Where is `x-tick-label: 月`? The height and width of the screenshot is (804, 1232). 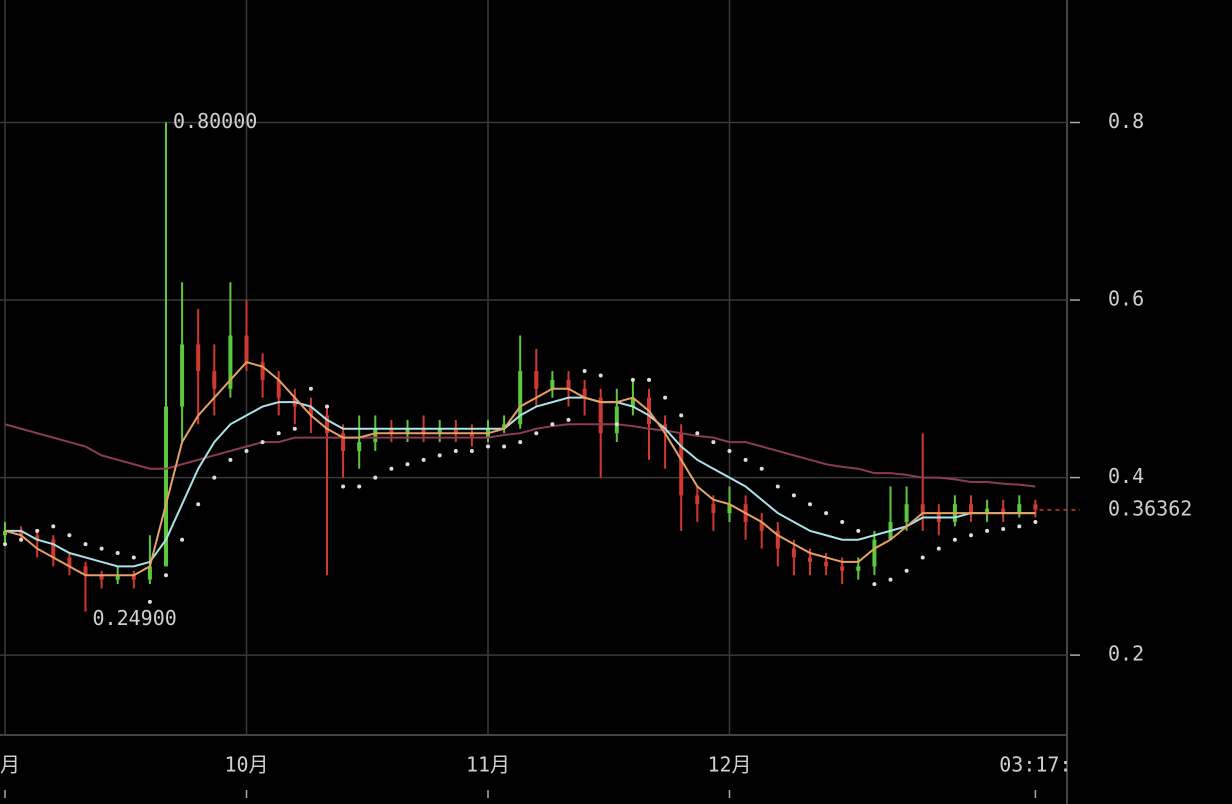 x-tick-label: 月 is located at coordinates (10, 765).